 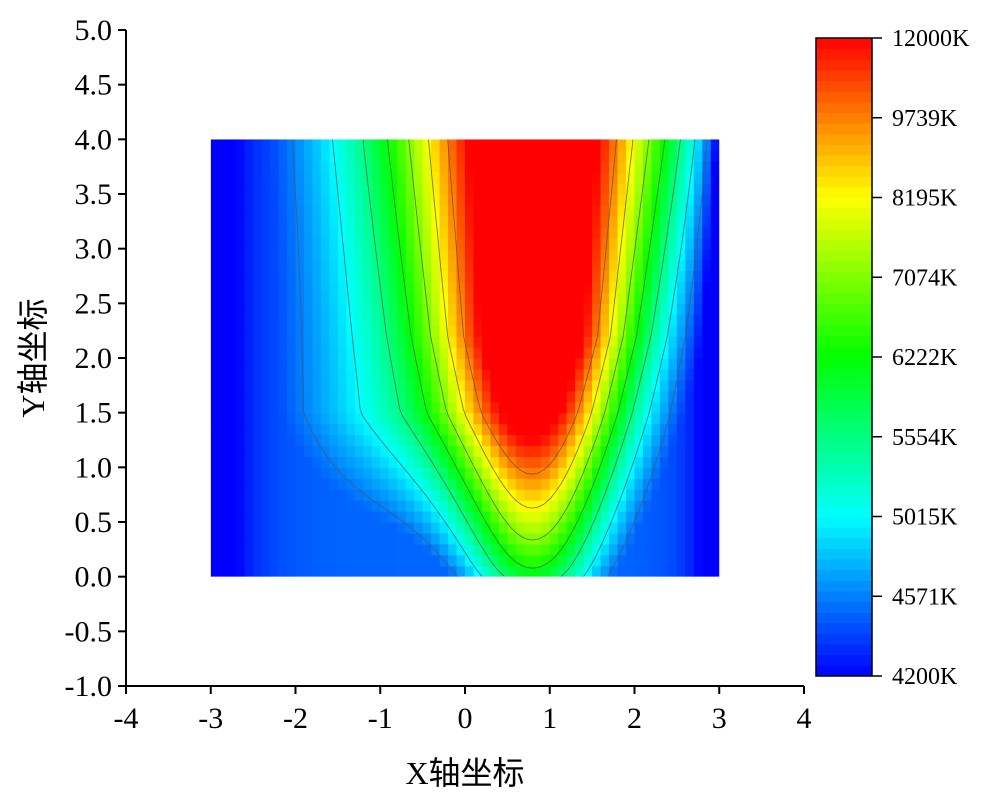 What do you see at coordinates (804, 718) in the screenshot?
I see `x-tick-label: 4` at bounding box center [804, 718].